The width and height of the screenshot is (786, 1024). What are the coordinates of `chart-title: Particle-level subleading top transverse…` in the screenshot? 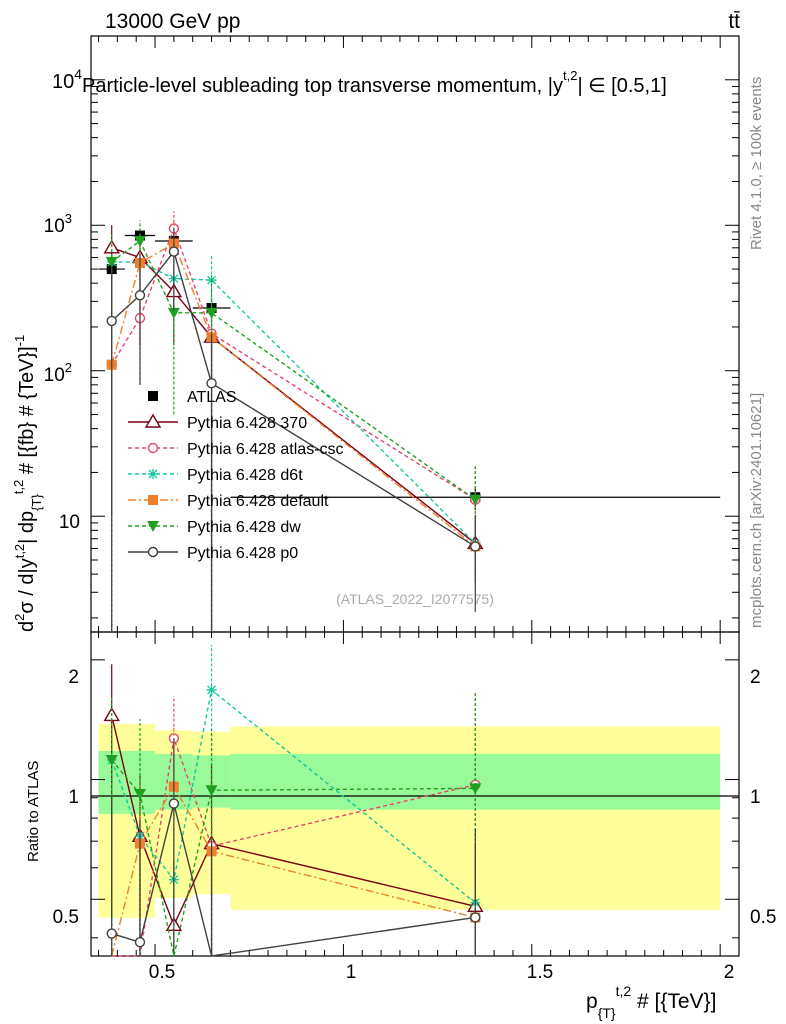 It's located at (374, 82).